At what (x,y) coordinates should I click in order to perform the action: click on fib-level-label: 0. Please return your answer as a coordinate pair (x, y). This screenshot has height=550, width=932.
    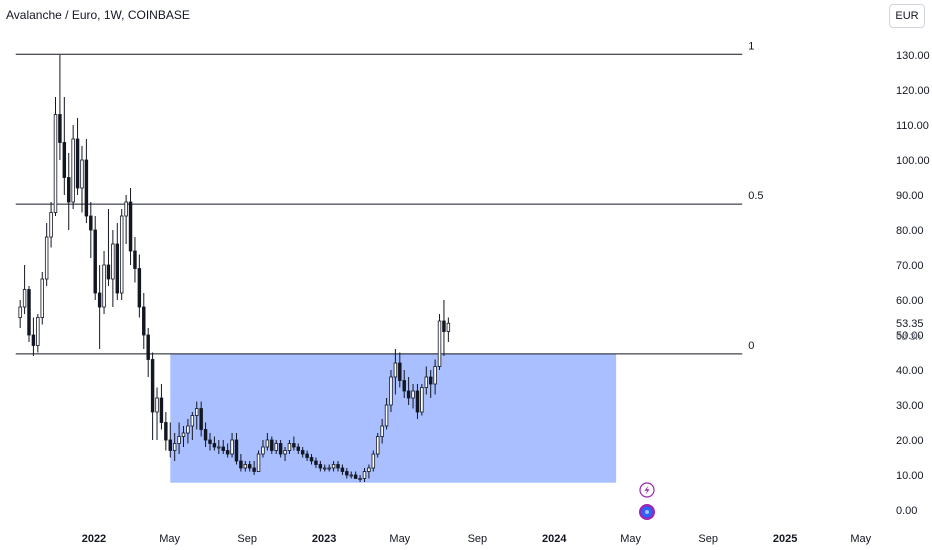
    Looking at the image, I should click on (751, 346).